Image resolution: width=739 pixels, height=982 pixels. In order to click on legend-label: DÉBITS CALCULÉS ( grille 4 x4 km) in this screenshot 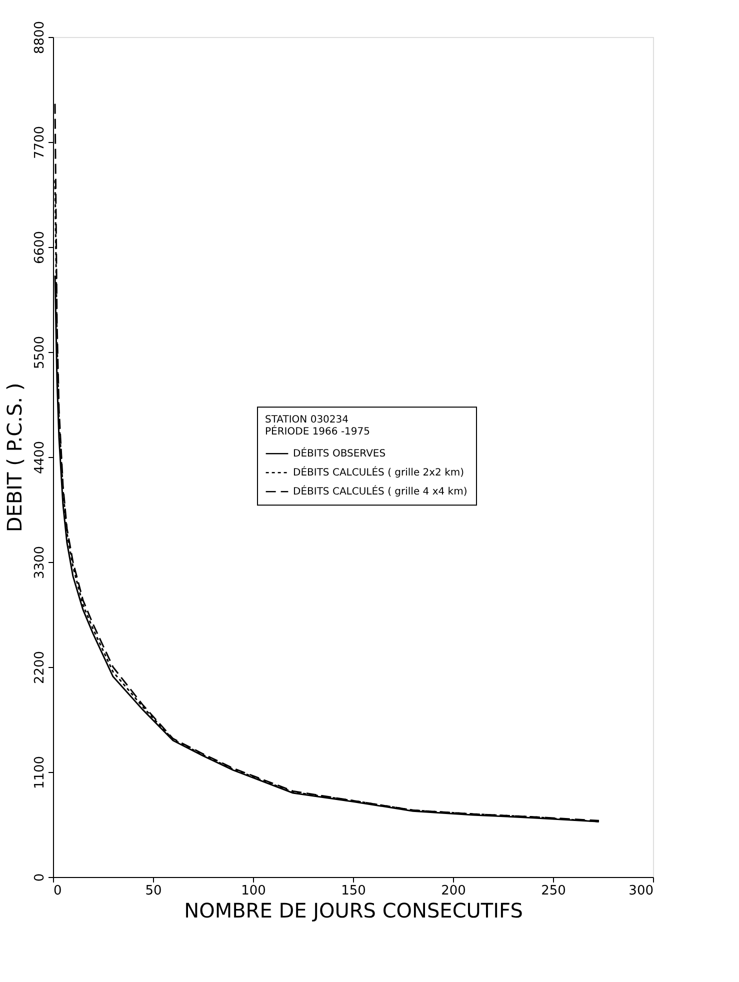, I will do `click(380, 491)`.